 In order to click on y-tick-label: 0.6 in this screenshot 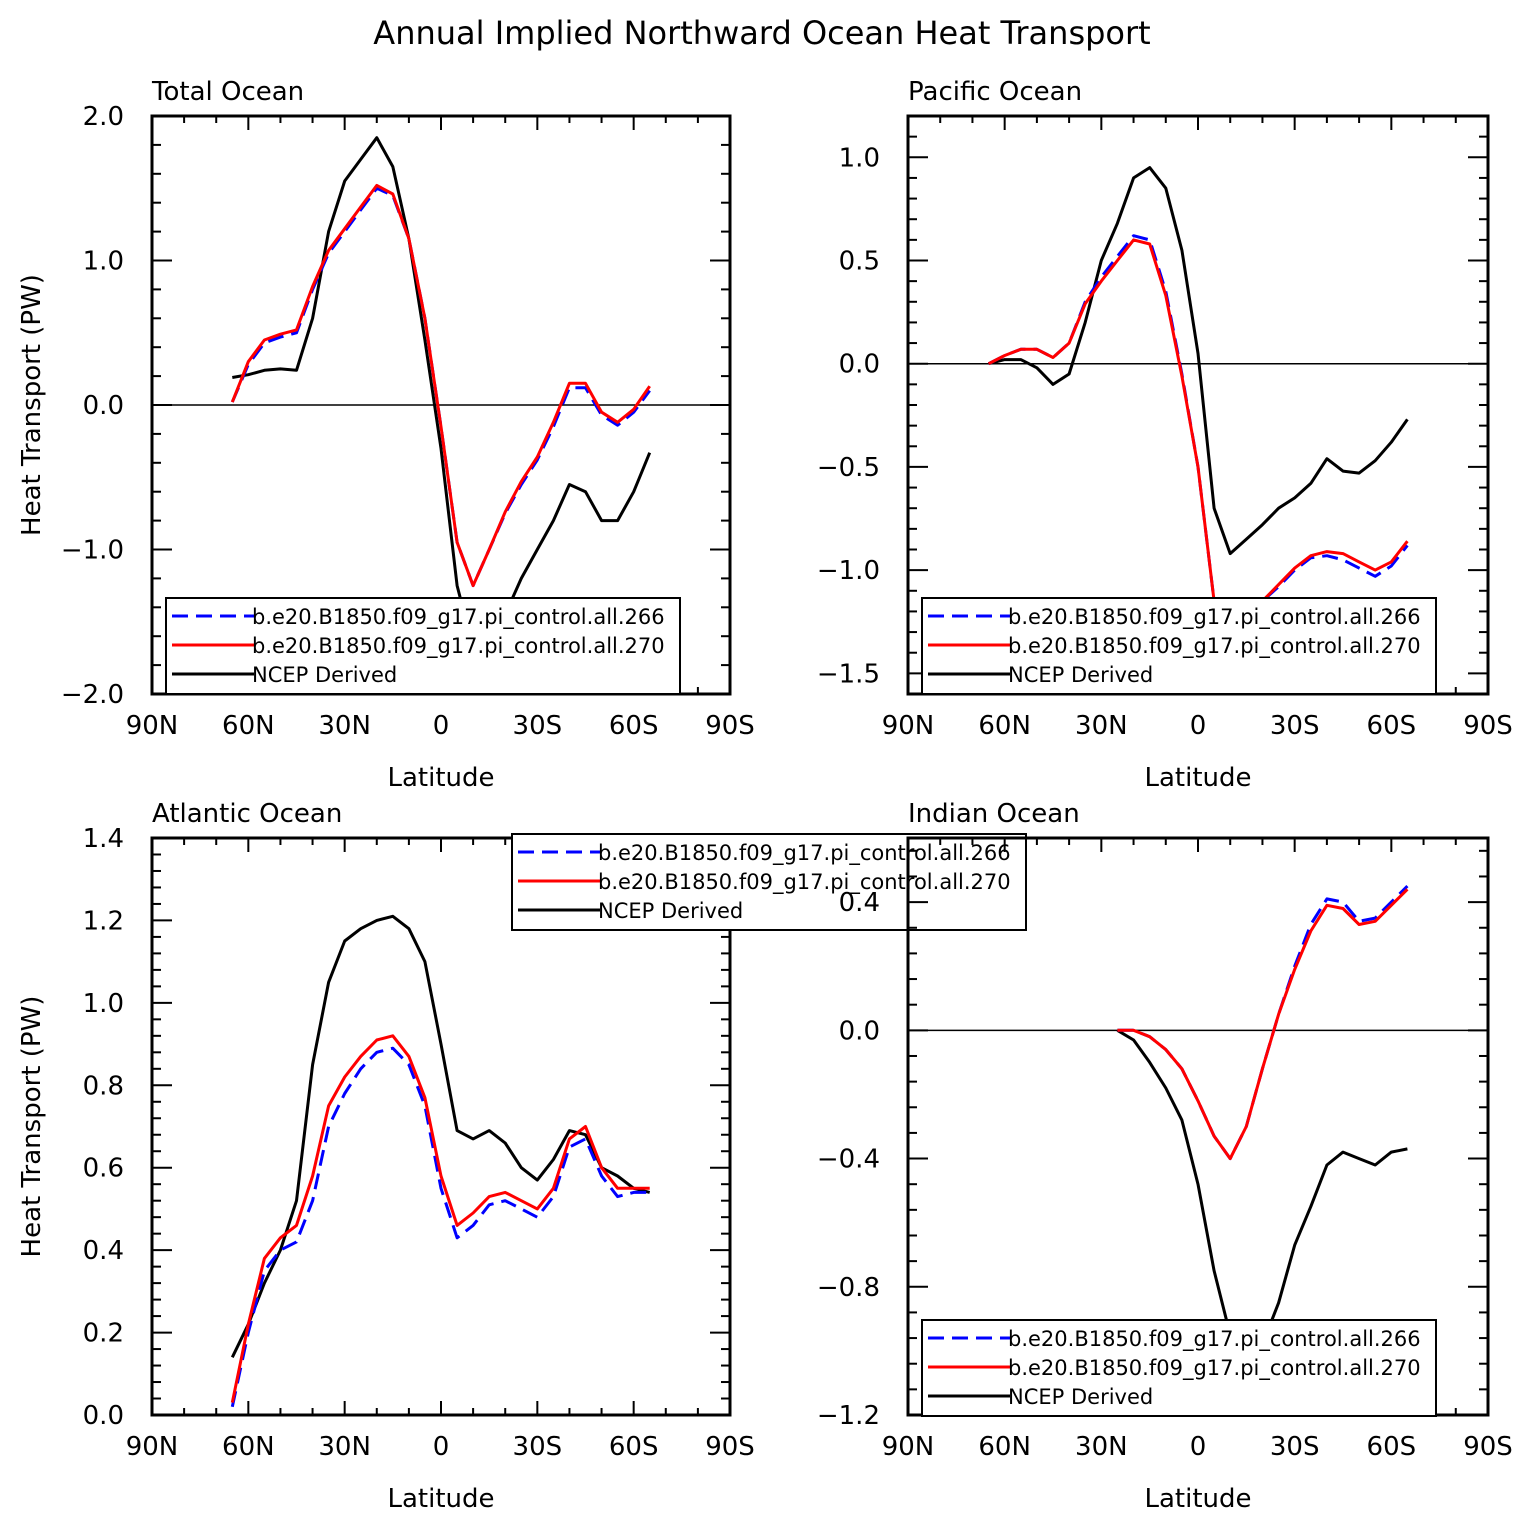, I will do `click(103, 1169)`.